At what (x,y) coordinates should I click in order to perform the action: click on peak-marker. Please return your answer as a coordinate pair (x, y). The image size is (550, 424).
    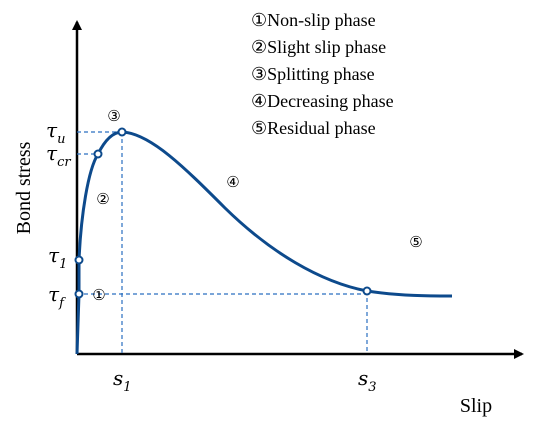
    Looking at the image, I should click on (122, 132).